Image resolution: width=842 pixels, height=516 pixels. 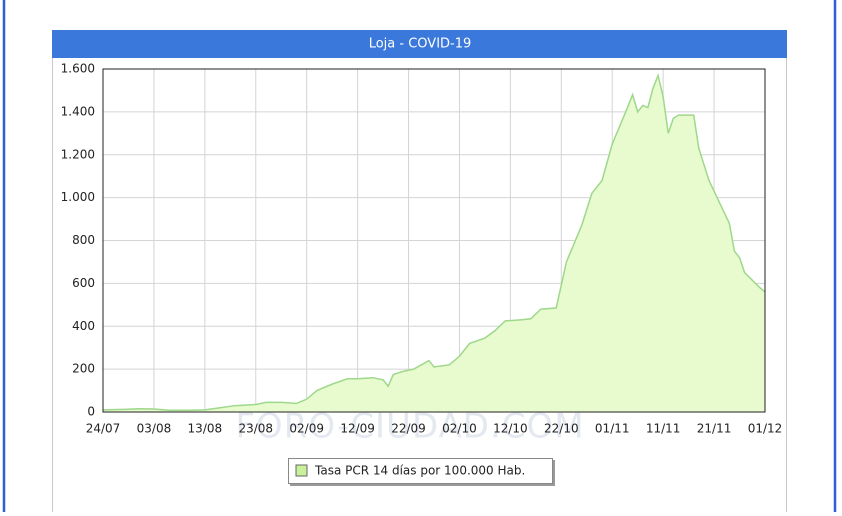 What do you see at coordinates (510, 429) in the screenshot?
I see `x-tick-label: 12/10` at bounding box center [510, 429].